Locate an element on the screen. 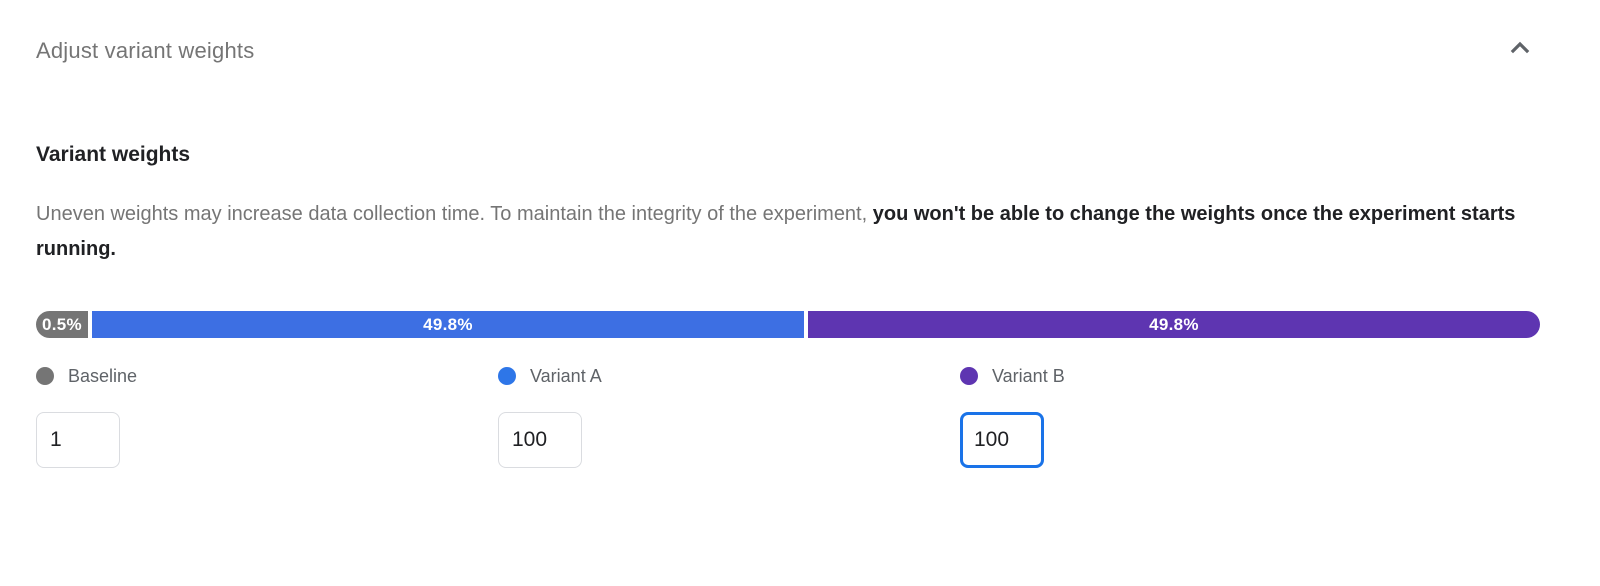 This screenshot has height=586, width=1600. variant-column-variant-a: Variant A is located at coordinates (729, 416).